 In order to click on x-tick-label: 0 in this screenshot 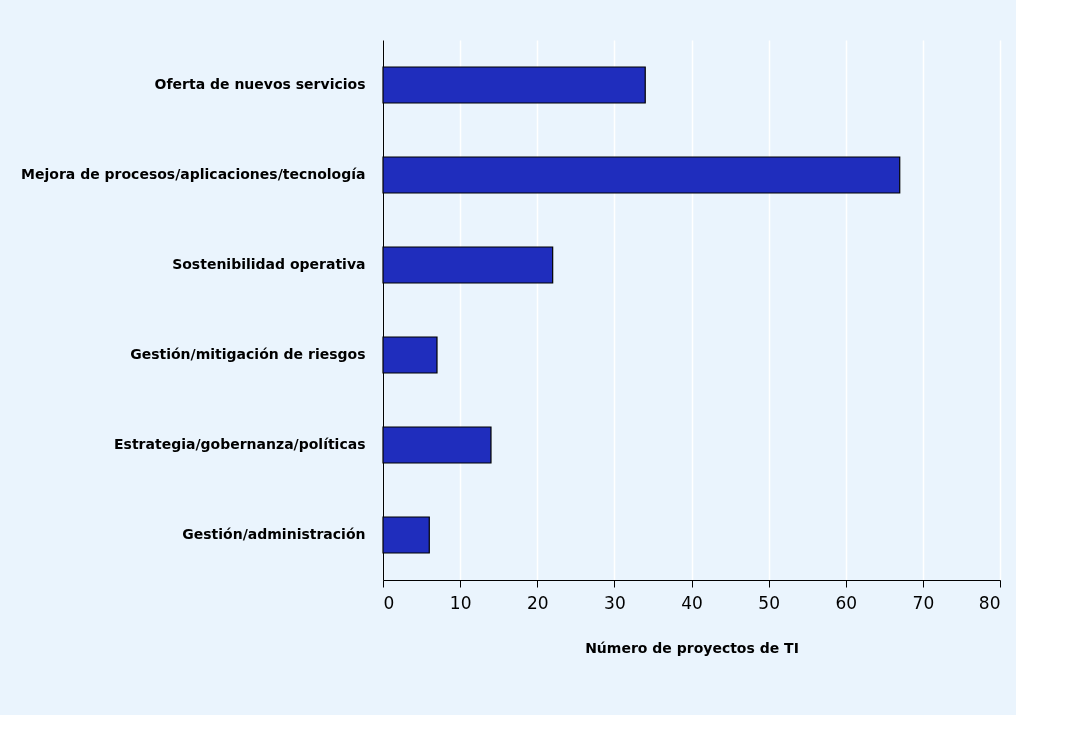, I will do `click(389, 602)`.